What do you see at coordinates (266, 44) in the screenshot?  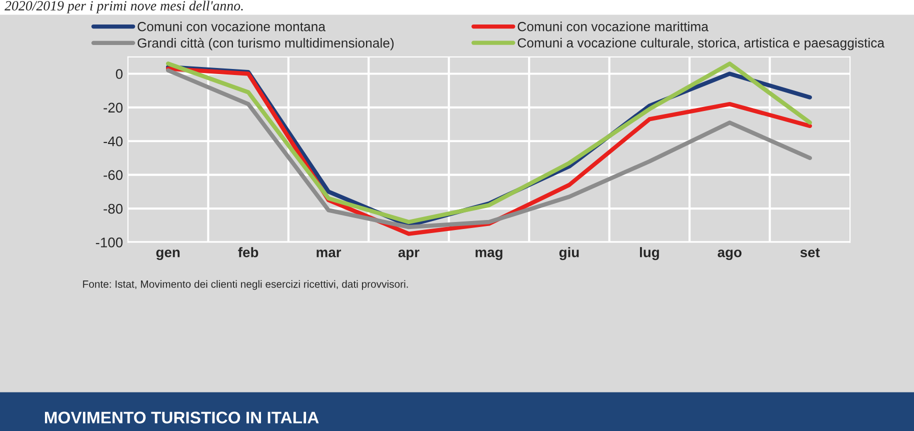 I see `legend-label: Grandi città (con turismo multidimensionale)` at bounding box center [266, 44].